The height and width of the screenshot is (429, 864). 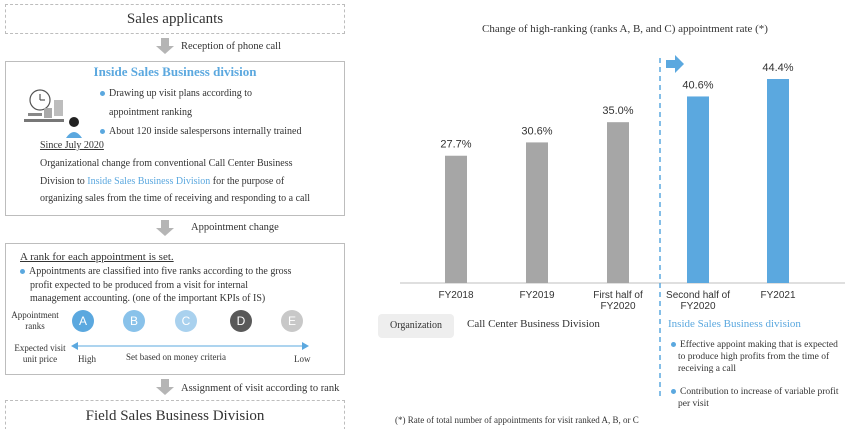 What do you see at coordinates (455, 295) in the screenshot?
I see `x-tick-label-1: FY2018` at bounding box center [455, 295].